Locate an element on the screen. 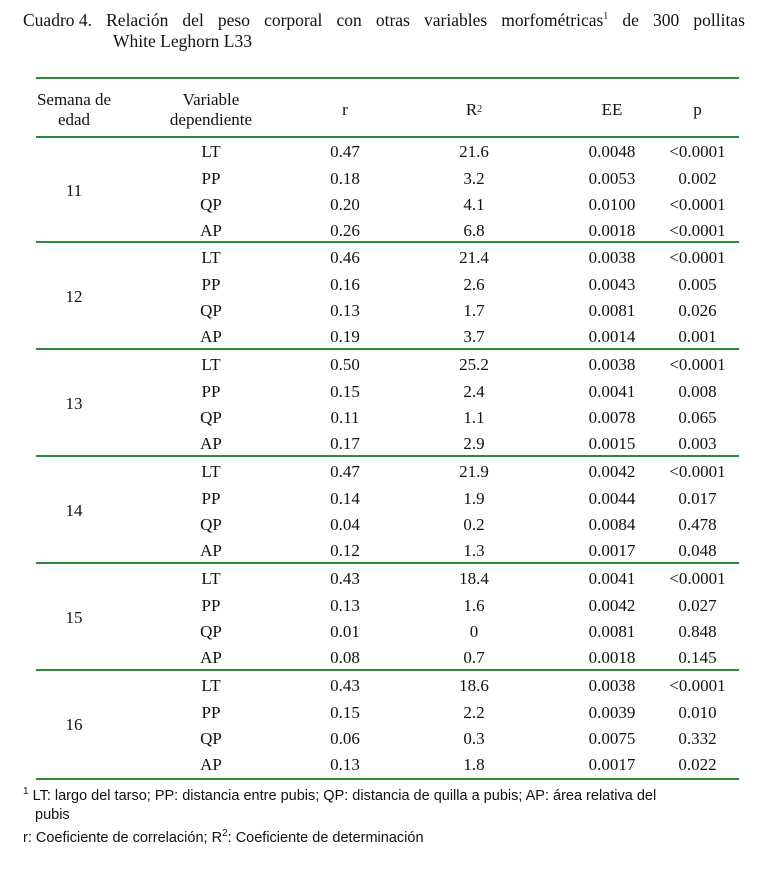  cell-r2: 25.2 is located at coordinates (474, 364).